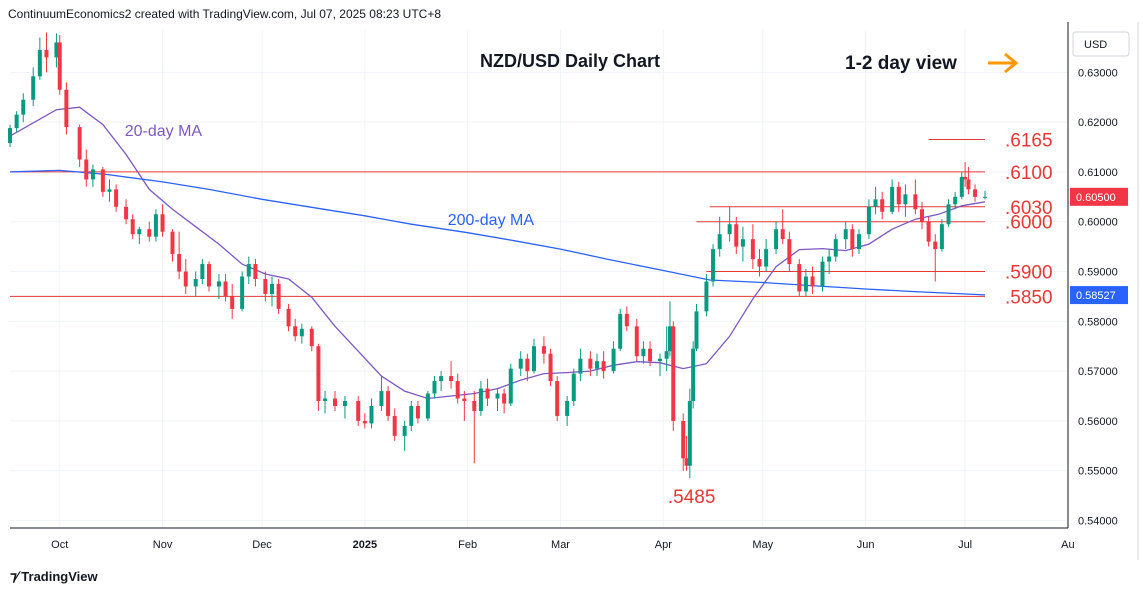  Describe the element at coordinates (163, 545) in the screenshot. I see `x-tick-label: Nov` at that location.